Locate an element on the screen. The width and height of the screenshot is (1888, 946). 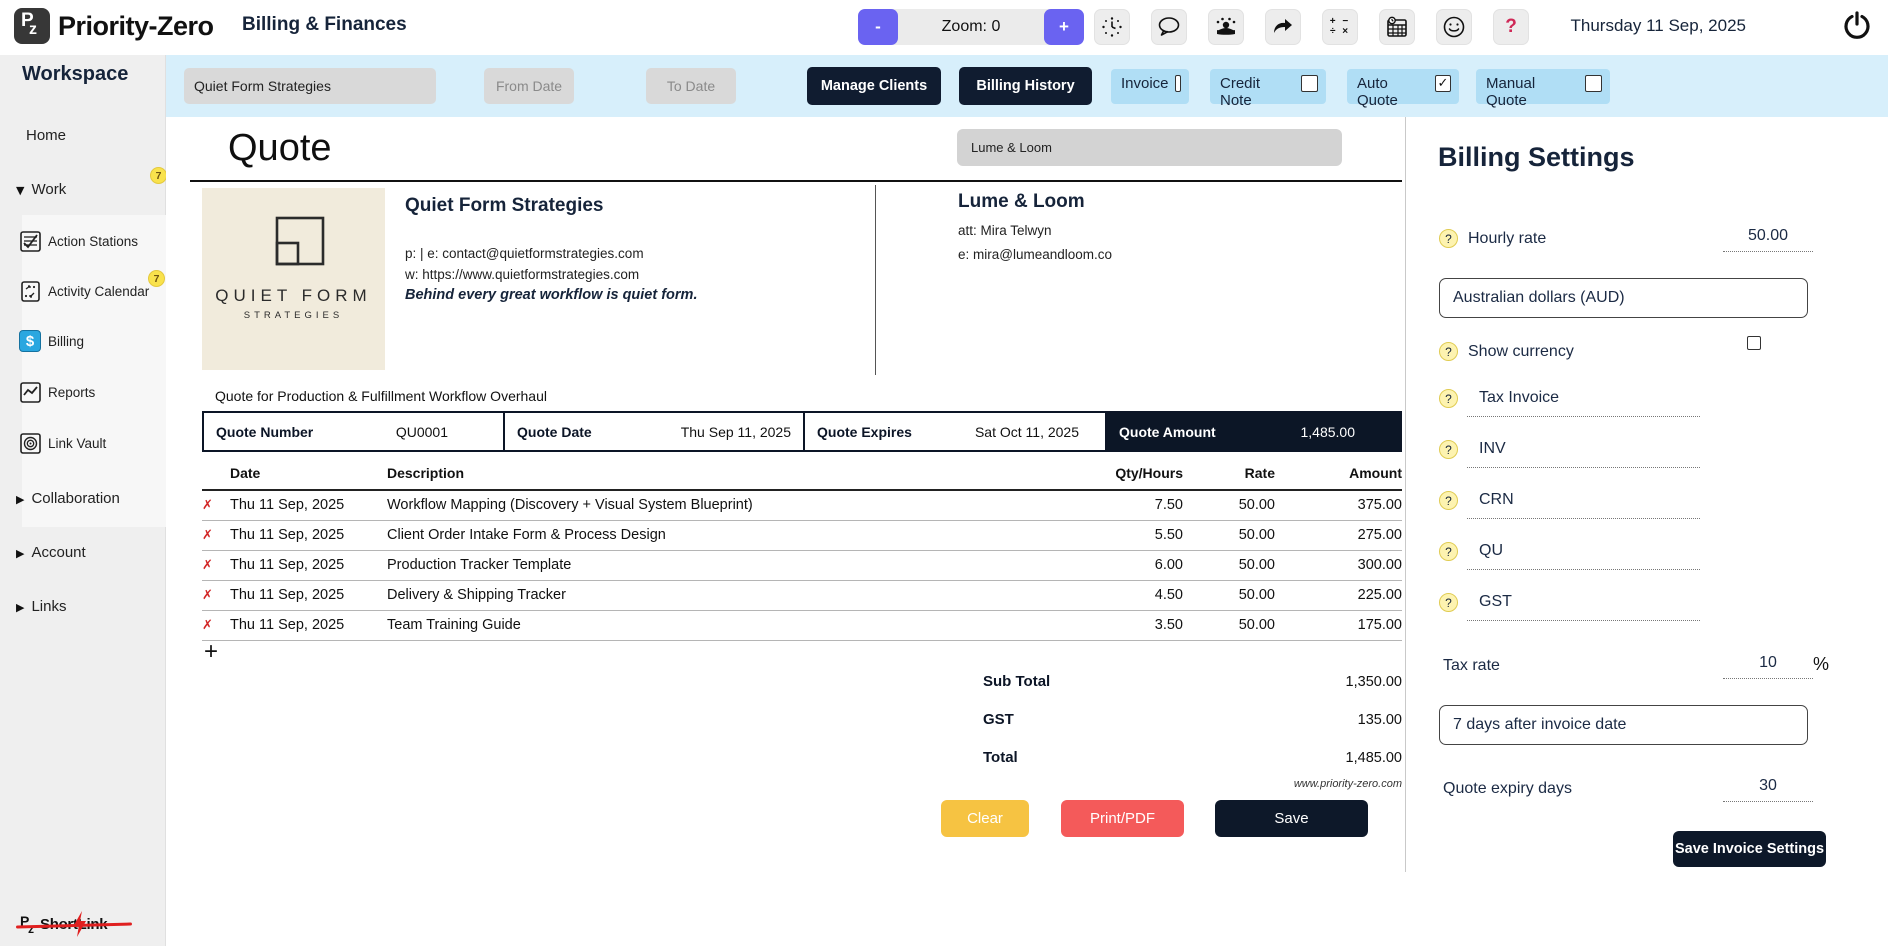
quote-amount-value: 1,485.00 is located at coordinates (1328, 431).